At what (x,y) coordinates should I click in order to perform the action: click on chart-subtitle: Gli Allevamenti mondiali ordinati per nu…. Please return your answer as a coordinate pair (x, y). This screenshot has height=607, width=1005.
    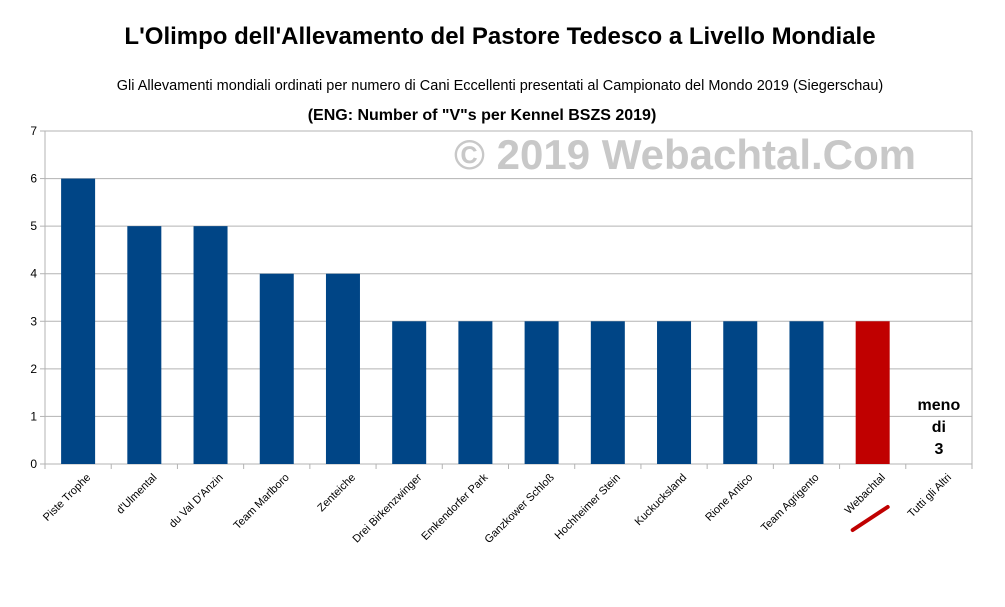
    Looking at the image, I should click on (500, 86).